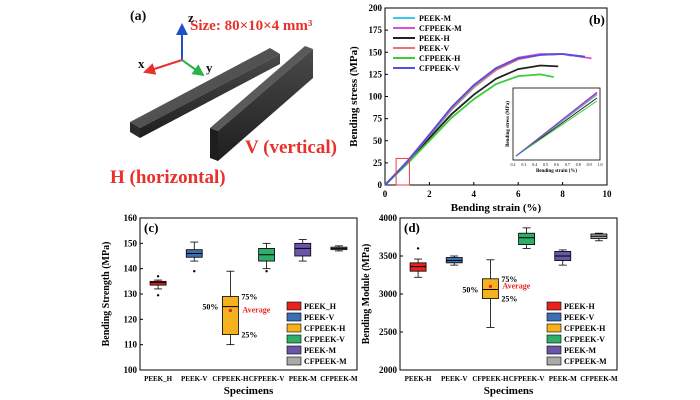  What do you see at coordinates (131, 294) in the screenshot?
I see `y-tick-label: 130` at bounding box center [131, 294].